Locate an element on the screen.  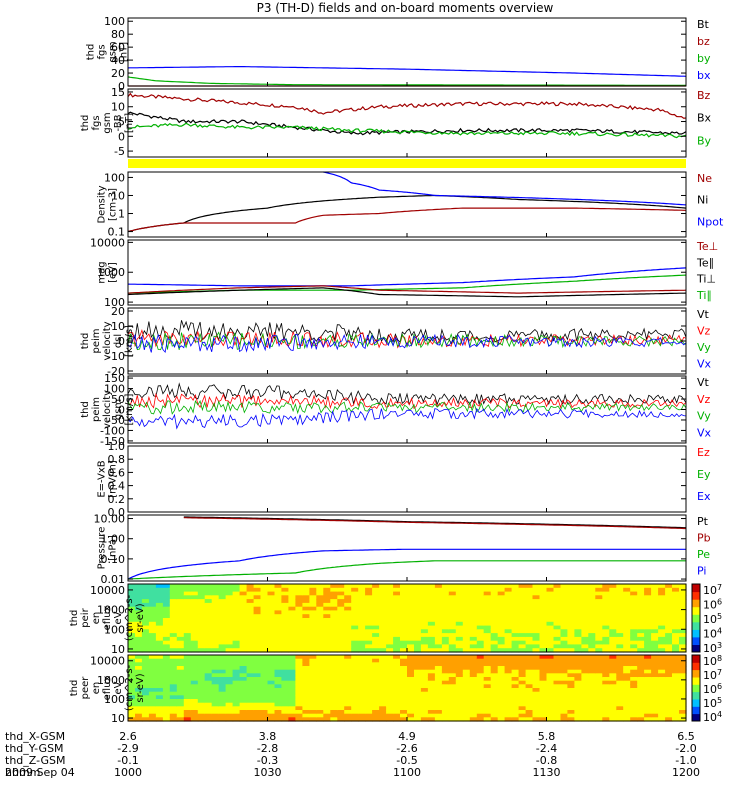
y-axis-label: mag[eV] is located at coordinates (108, 272).